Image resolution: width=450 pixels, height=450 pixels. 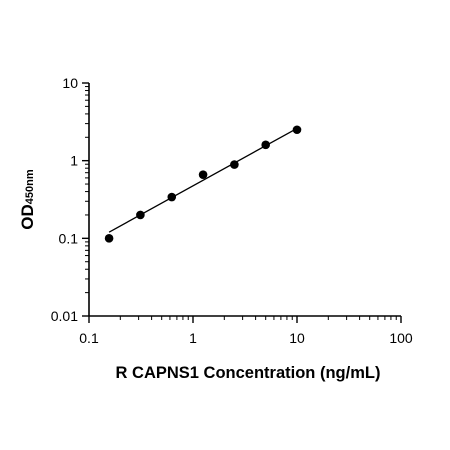 I want to click on y-tick-label: 0.01, so click(x=64, y=316).